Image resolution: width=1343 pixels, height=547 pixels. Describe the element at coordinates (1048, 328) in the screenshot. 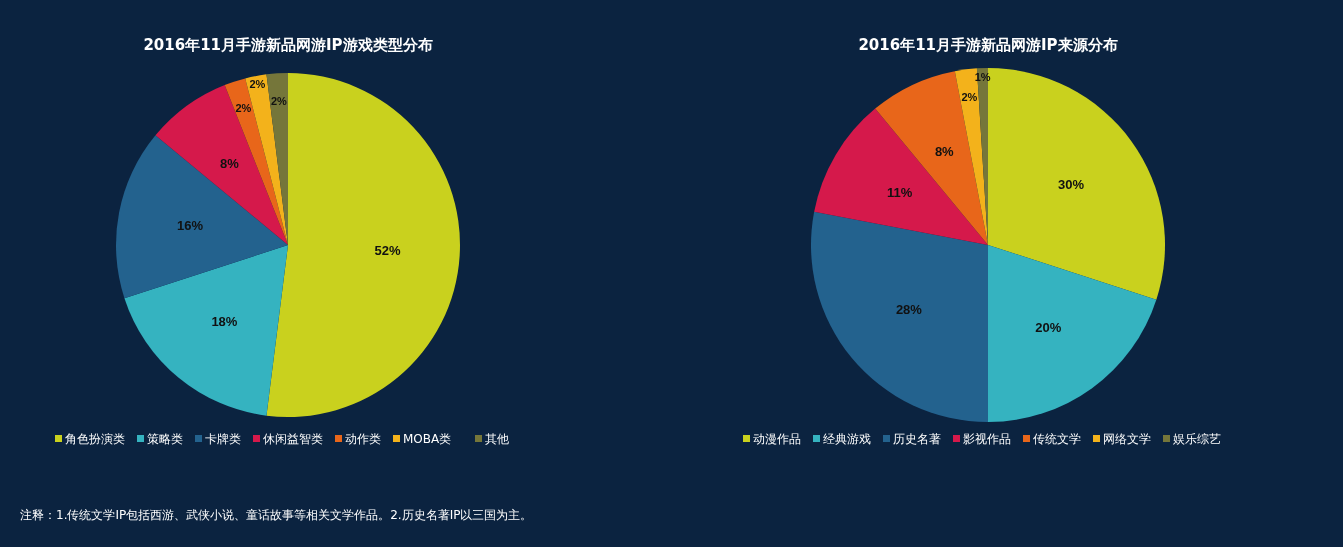

I see `data-label: 20%` at that location.